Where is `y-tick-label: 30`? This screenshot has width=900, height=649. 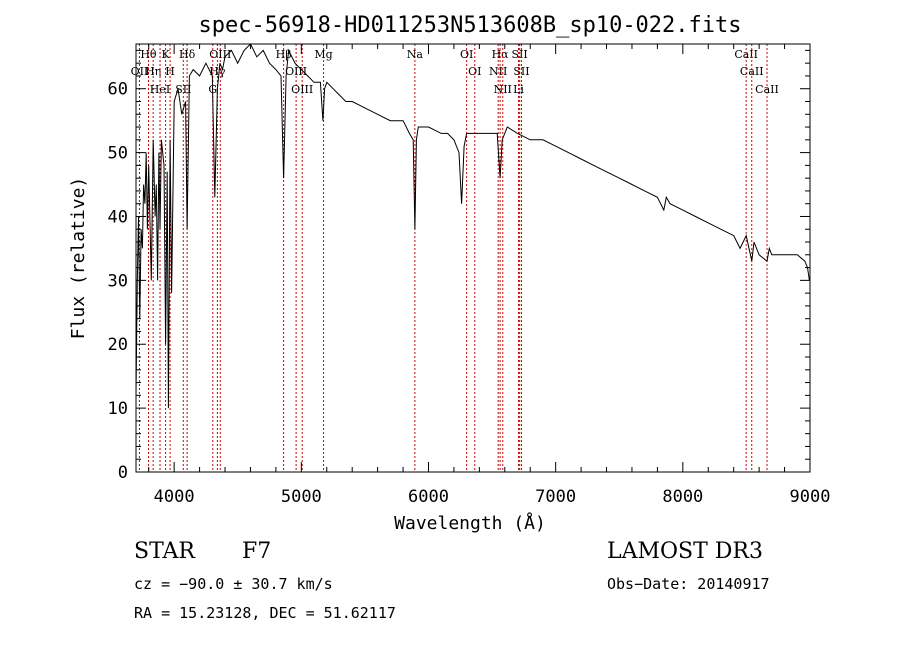 y-tick-label: 30 is located at coordinates (118, 281).